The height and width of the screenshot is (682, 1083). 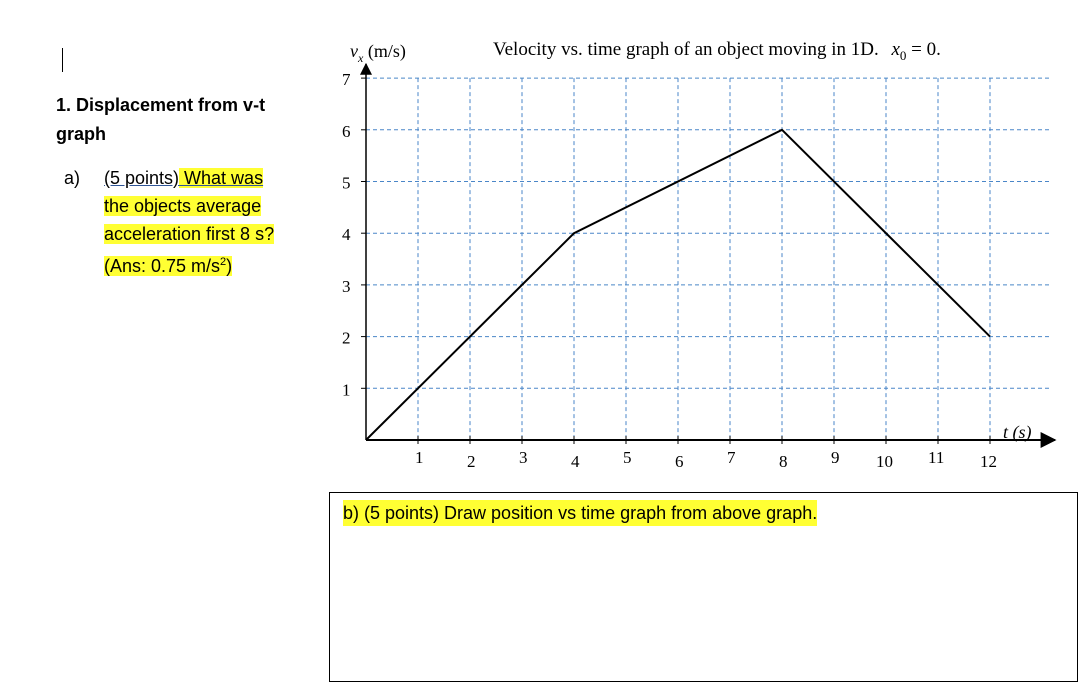 I want to click on y-tick-labels: 1 2 3 4 5 6 7, so click(x=354, y=234).